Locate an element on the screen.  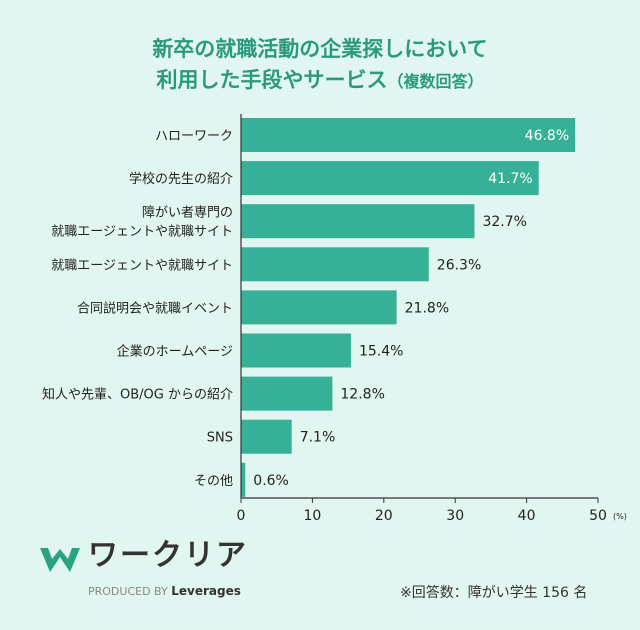
value-label: 21.8% is located at coordinates (427, 308).